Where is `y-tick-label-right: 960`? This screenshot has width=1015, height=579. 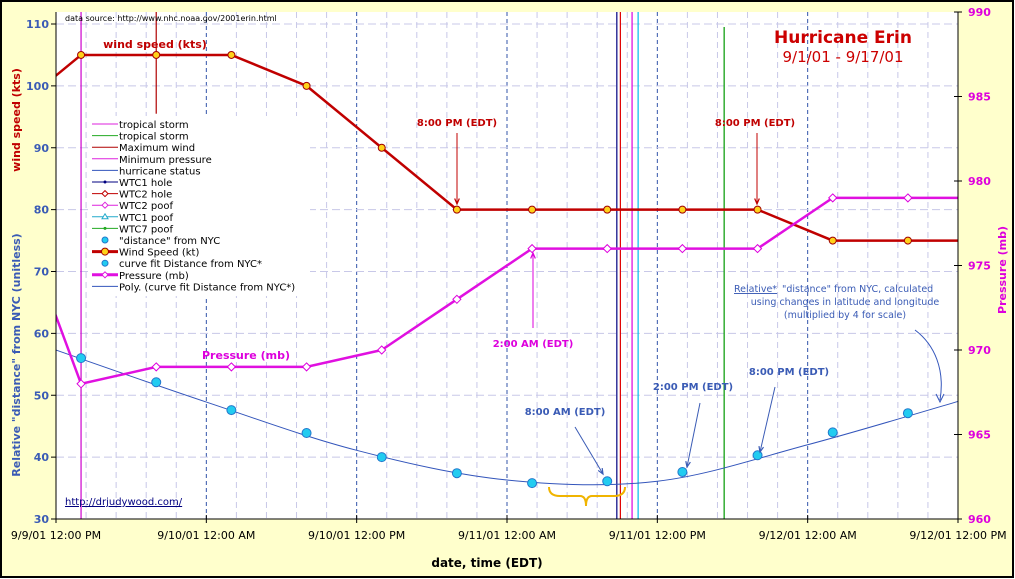
y-tick-label-right: 960 is located at coordinates (979, 519).